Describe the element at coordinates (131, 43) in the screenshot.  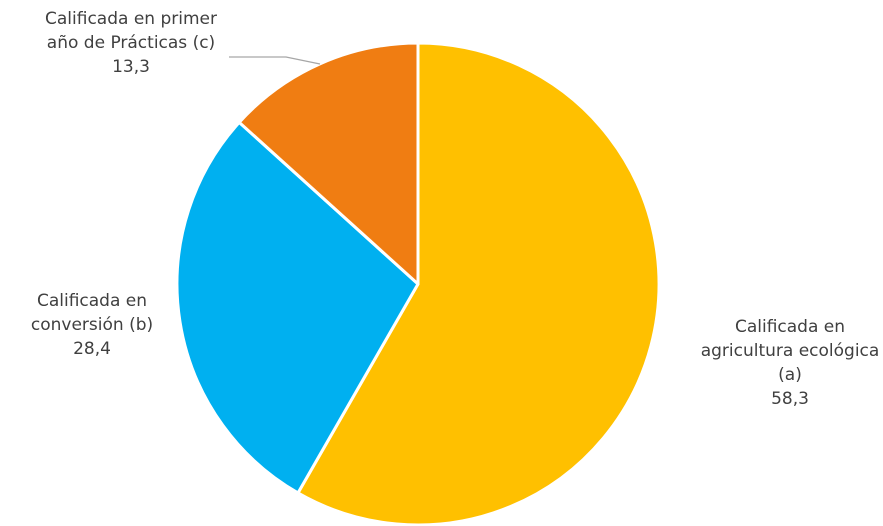
I see `slice-3-label-line-2: año de Prácticas (c)` at that location.